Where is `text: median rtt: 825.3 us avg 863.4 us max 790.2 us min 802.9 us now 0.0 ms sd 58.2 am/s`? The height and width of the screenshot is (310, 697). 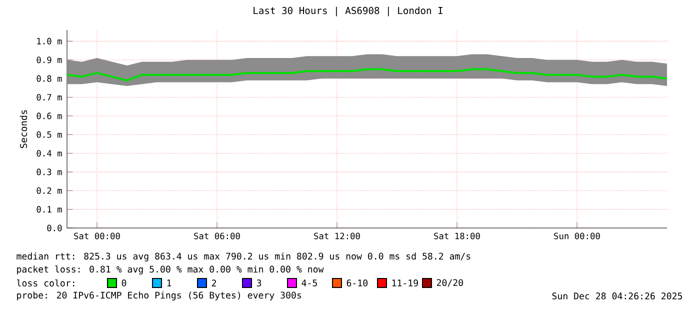 text: median rtt: 825.3 us avg 863.4 us max 790.2 us min 802.9 us now 0.0 ms sd 58.2 am/s is located at coordinates (243, 257).